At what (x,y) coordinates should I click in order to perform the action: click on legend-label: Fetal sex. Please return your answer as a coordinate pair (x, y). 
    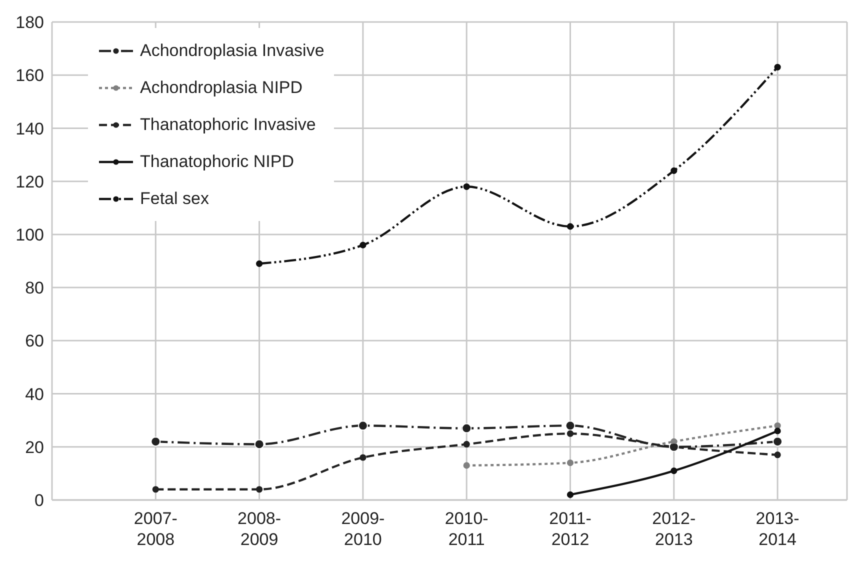
    Looking at the image, I should click on (174, 198).